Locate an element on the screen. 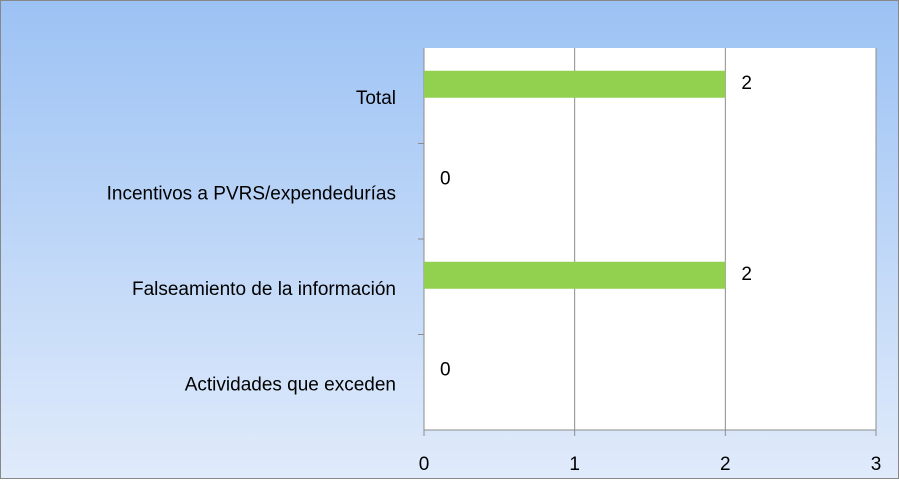 This screenshot has height=484, width=899. x-tick-label: 2 is located at coordinates (725, 464).